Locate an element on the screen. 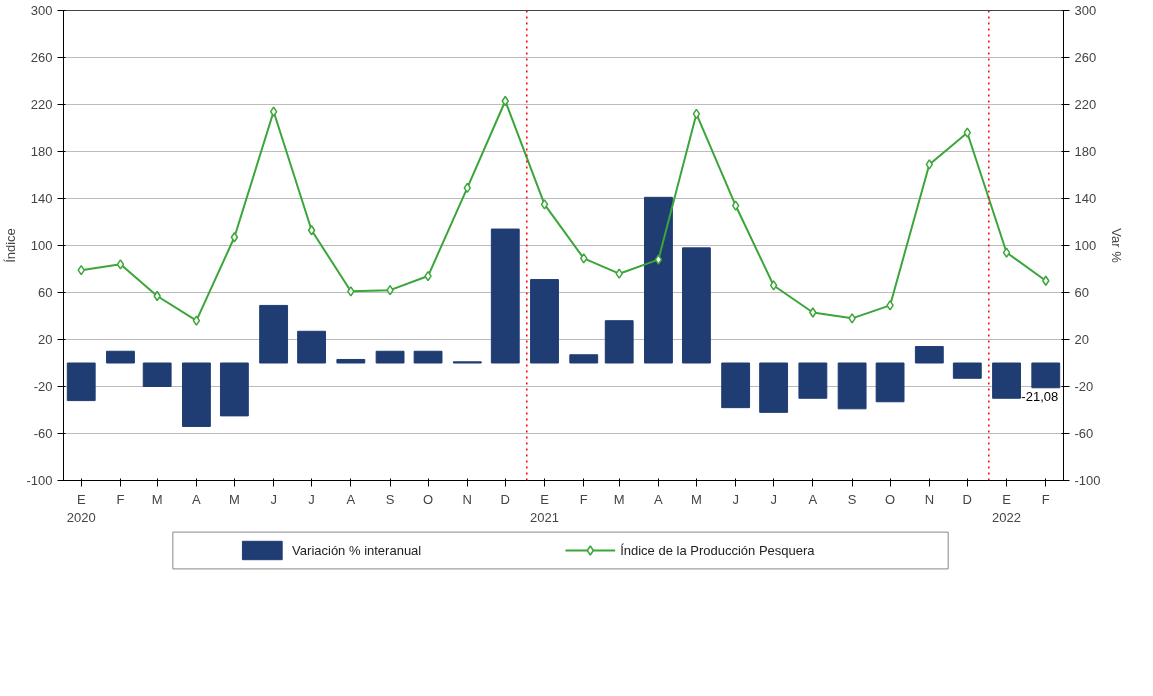 Image resolution: width=1153 pixels, height=696 pixels. y2-tick-label: 60 is located at coordinates (1081, 292).